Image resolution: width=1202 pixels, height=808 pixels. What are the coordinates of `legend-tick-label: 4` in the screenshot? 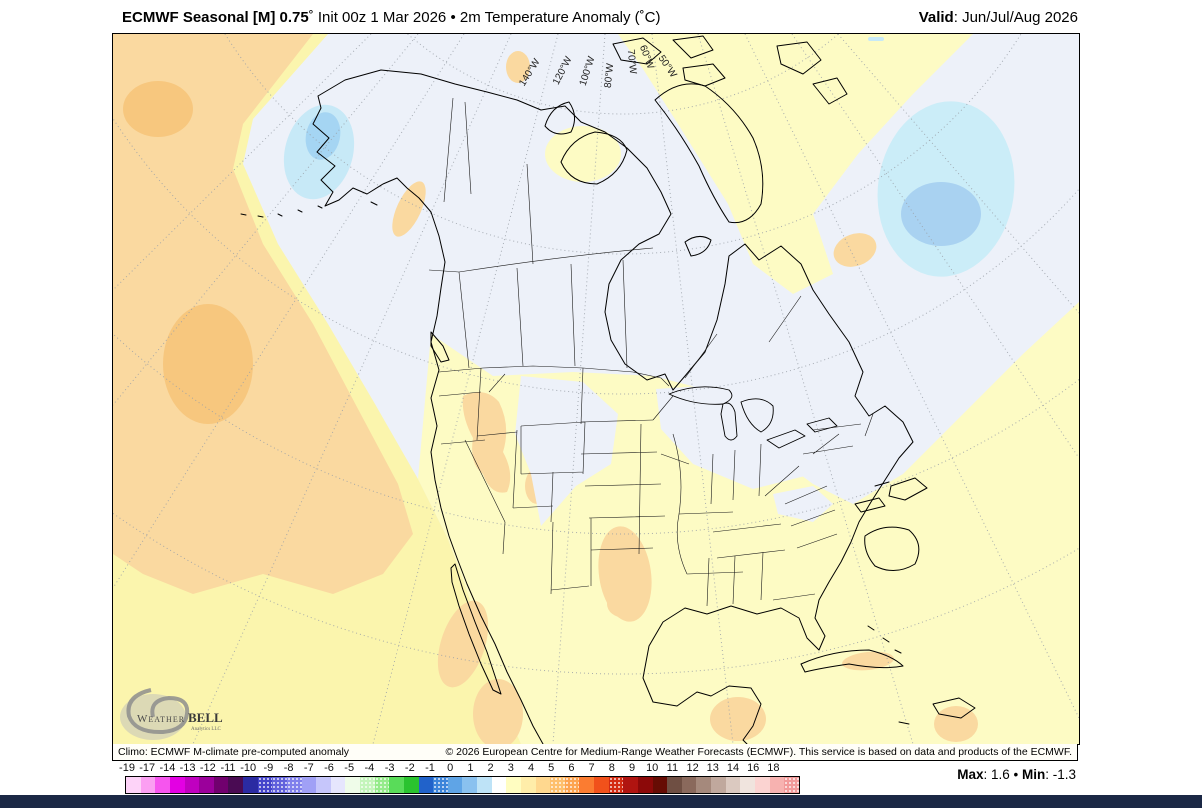 It's located at (531, 768).